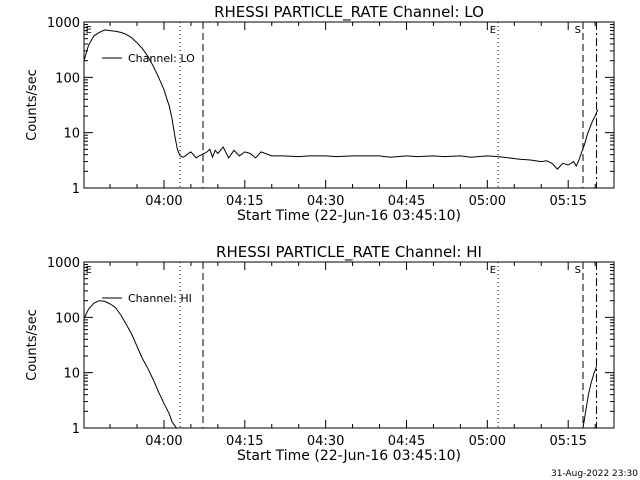 The height and width of the screenshot is (480, 640). Describe the element at coordinates (130, 364) in the screenshot. I see `series-line` at that location.